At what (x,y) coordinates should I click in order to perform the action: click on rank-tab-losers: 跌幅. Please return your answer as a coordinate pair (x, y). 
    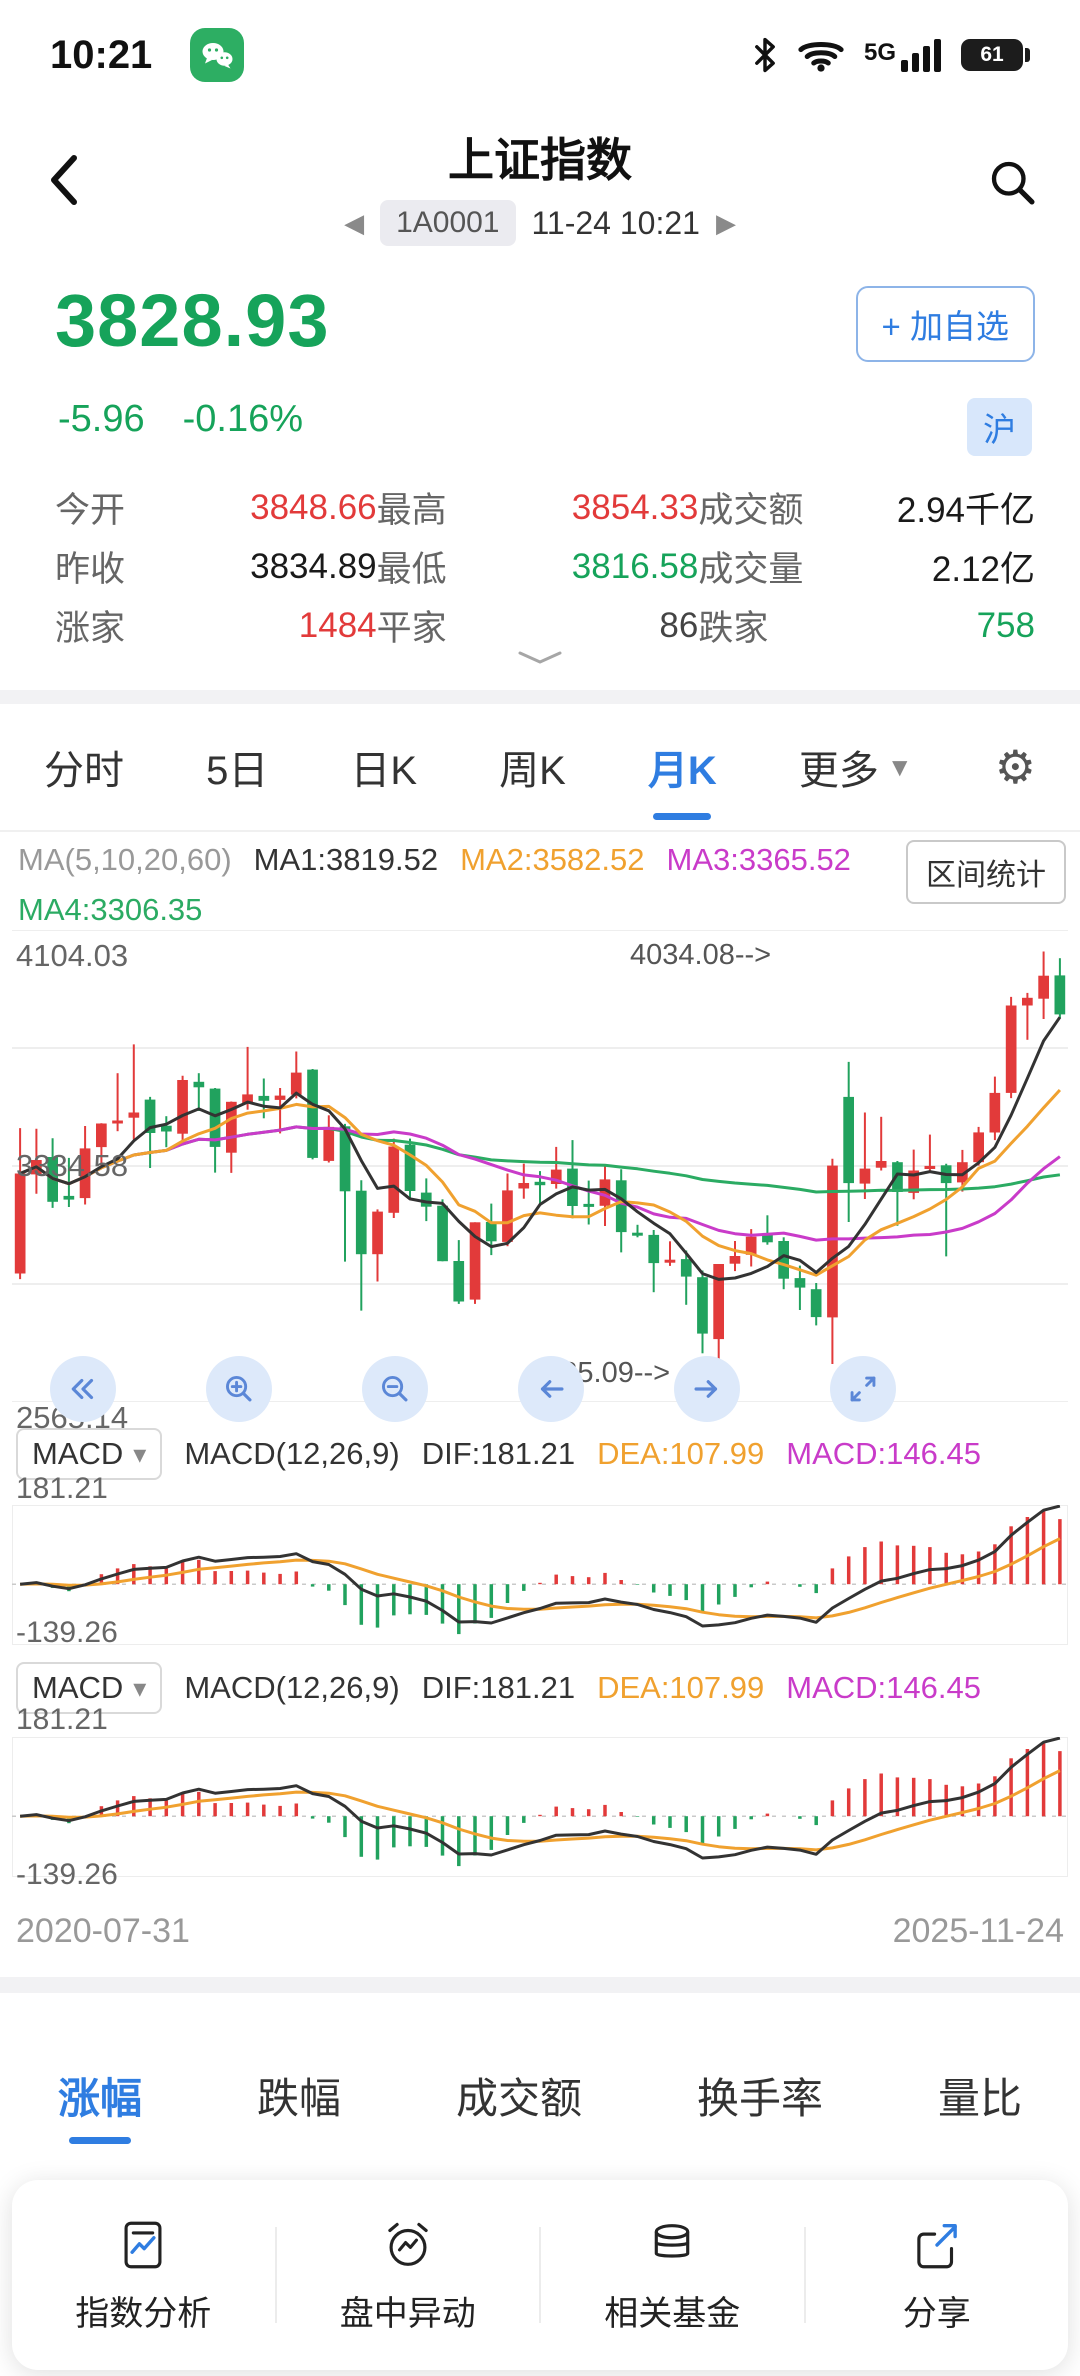
    Looking at the image, I should click on (298, 2098).